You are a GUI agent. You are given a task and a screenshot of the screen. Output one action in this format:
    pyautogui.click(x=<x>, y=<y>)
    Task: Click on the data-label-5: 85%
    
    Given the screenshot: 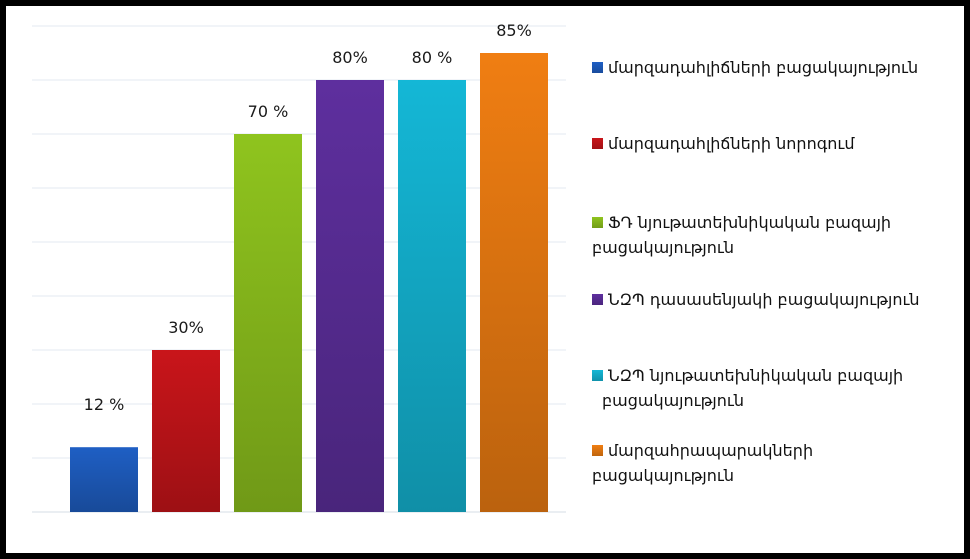 What is the action you would take?
    pyautogui.click(x=514, y=30)
    